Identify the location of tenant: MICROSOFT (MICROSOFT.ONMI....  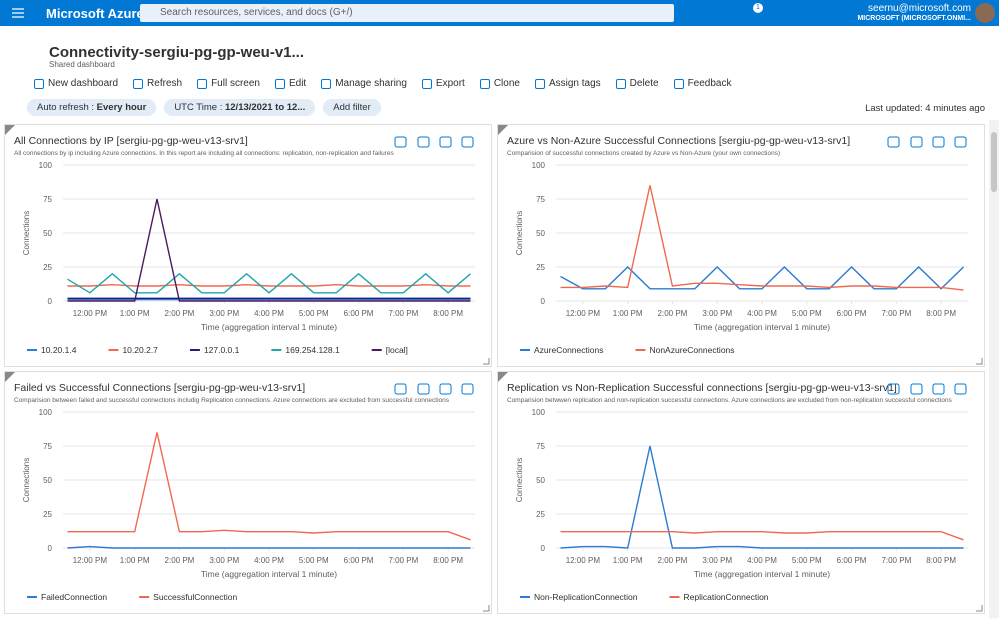
(914, 18).